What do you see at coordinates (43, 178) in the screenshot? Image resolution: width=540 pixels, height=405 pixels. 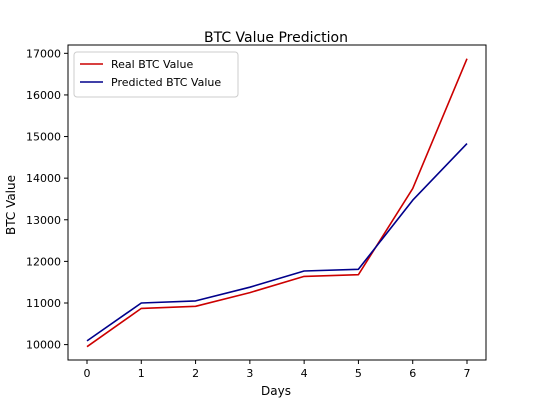 I see `y-tick-label: 14000` at bounding box center [43, 178].